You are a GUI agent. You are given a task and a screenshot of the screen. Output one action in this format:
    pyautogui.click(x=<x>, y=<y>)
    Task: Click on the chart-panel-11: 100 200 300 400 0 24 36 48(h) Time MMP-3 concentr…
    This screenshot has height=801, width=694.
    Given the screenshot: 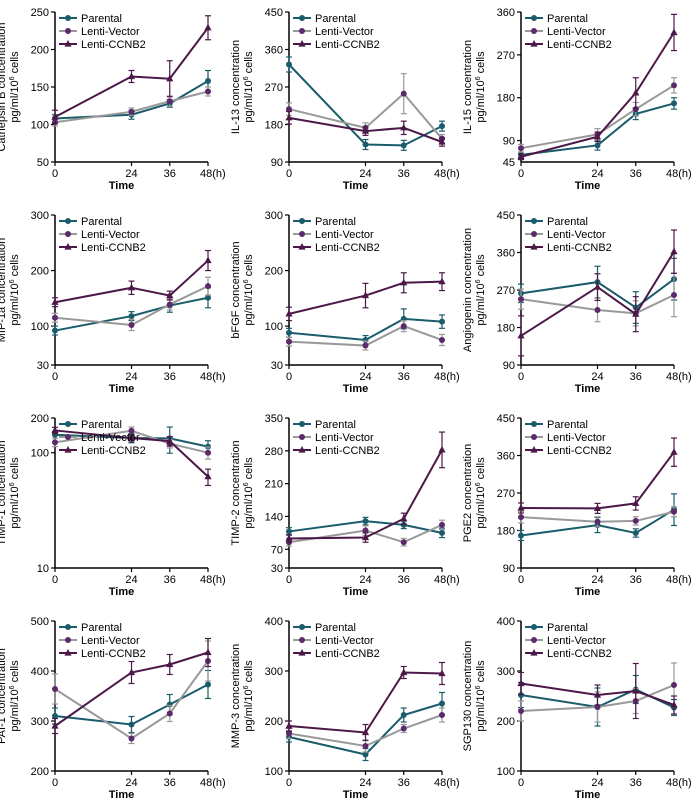 What is the action you would take?
    pyautogui.click(x=345, y=708)
    